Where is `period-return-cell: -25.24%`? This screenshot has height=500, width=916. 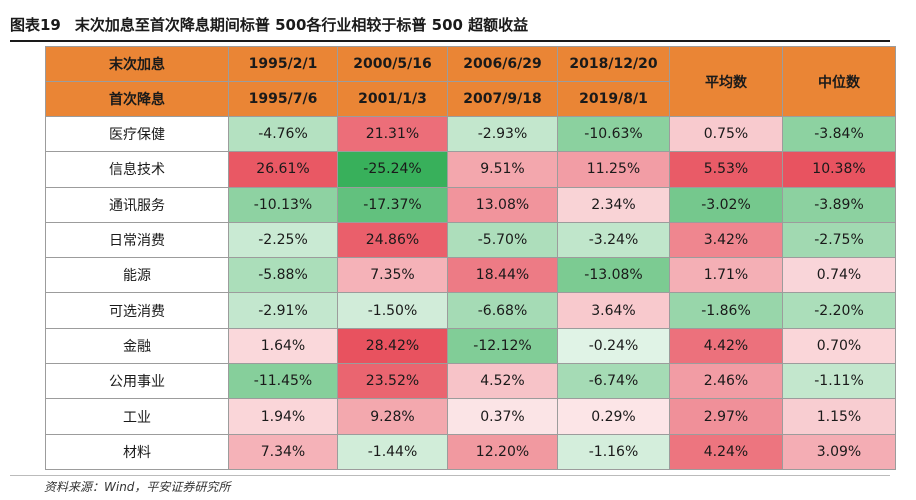 period-return-cell: -25.24% is located at coordinates (392, 169).